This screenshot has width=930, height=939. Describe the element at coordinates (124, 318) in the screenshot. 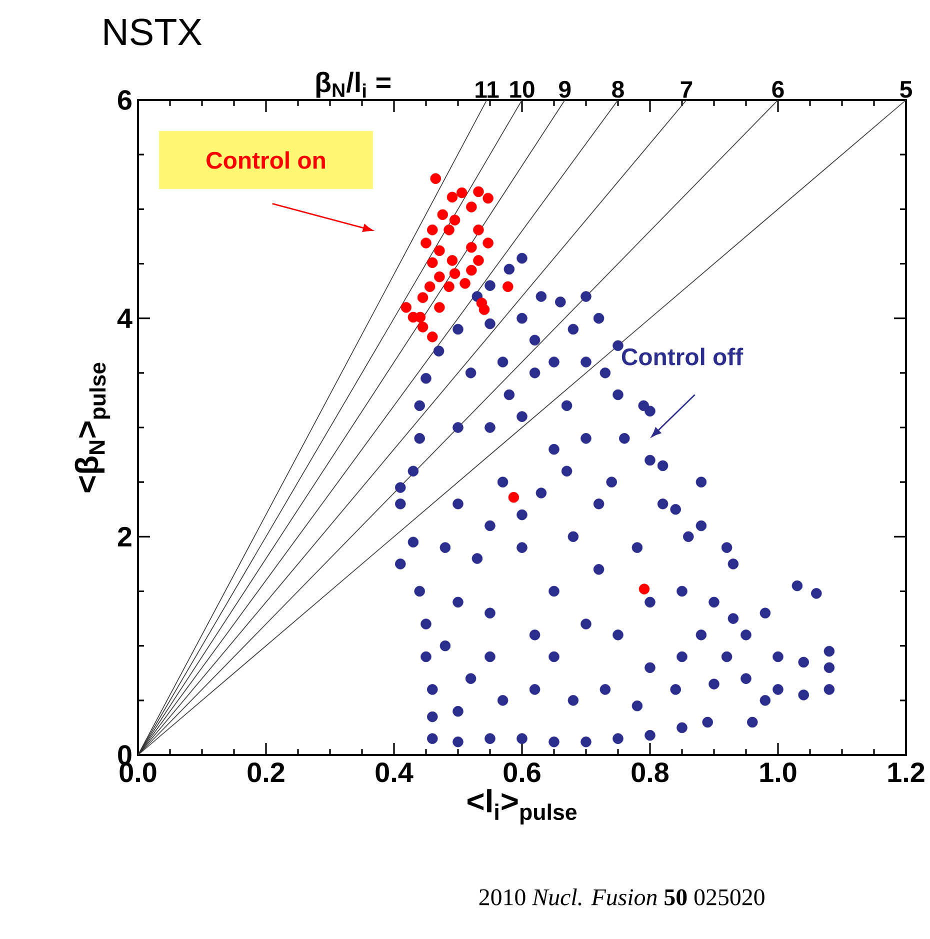

I see `y-tick-label: 4` at that location.